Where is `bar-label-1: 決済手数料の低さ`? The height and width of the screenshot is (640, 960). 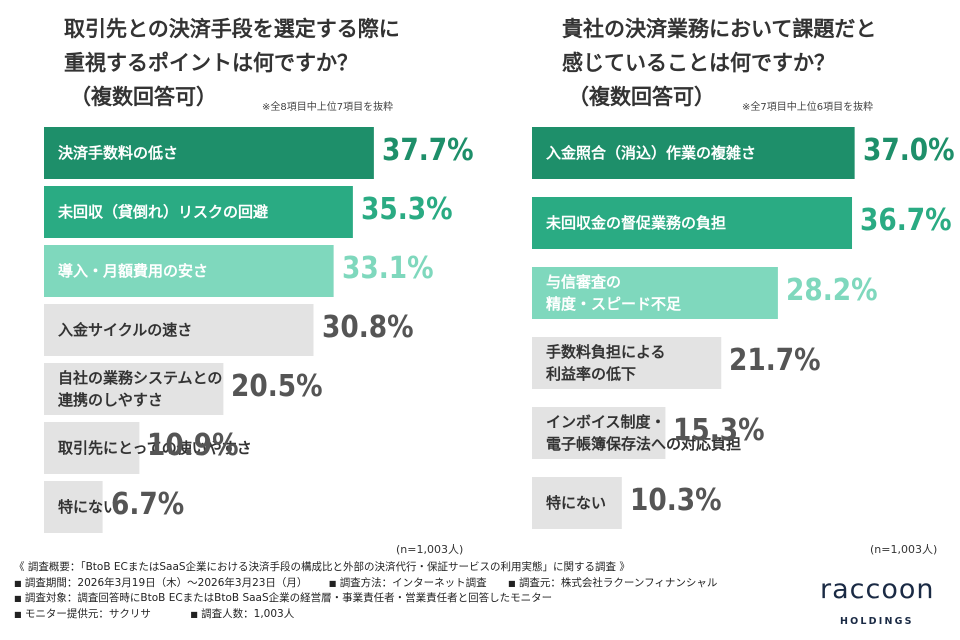
bar-label-1: 決済手数料の低さ is located at coordinates (118, 153).